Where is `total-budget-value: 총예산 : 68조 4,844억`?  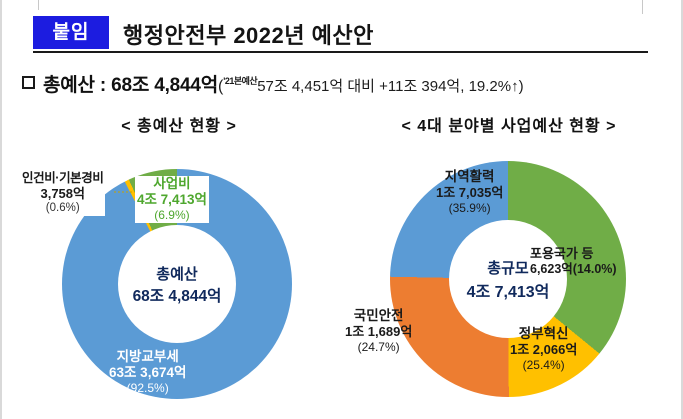 total-budget-value: 총예산 : 68조 4,844억 is located at coordinates (131, 85).